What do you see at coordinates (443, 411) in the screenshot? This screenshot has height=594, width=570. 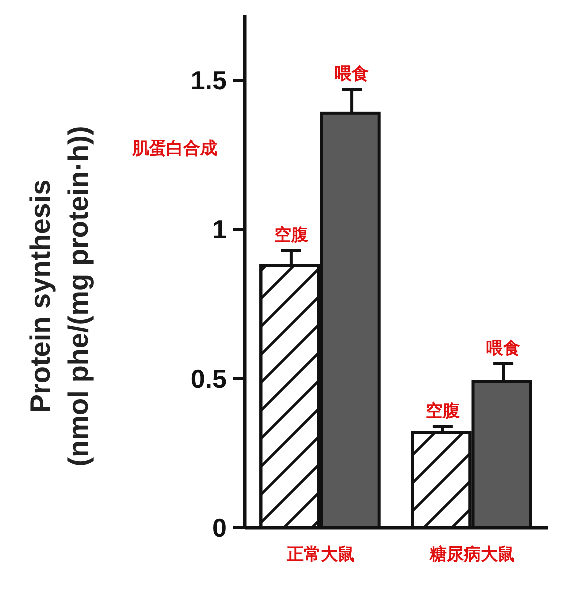 I see `series-label: 空腹` at bounding box center [443, 411].